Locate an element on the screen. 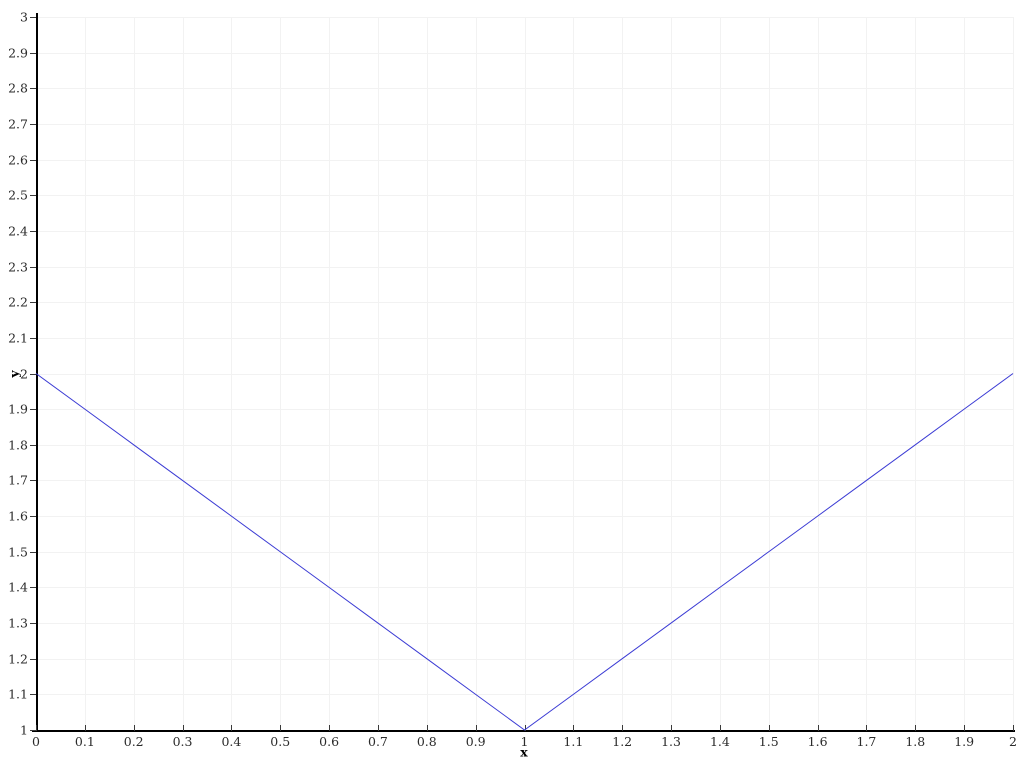 The image size is (1024, 768). y-tick-label: 1.9 is located at coordinates (18, 409).